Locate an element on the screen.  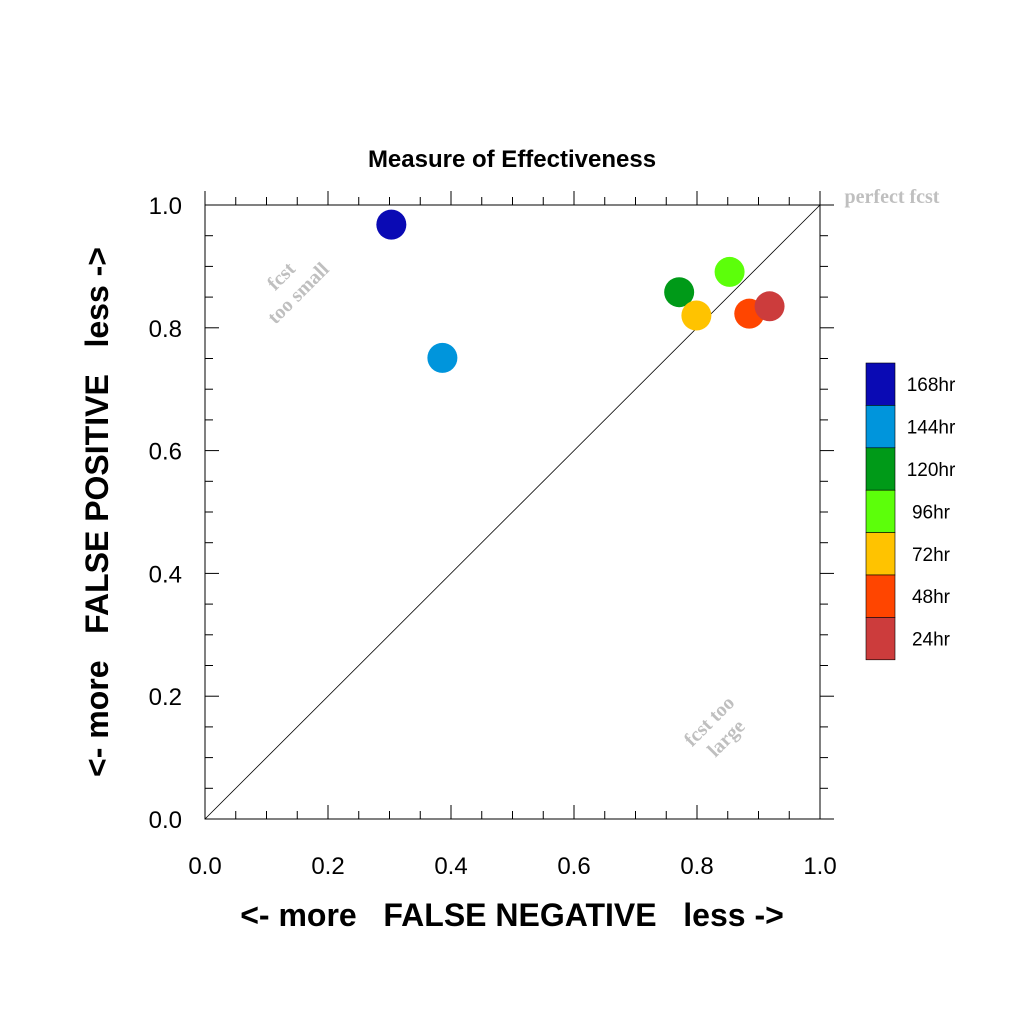
data-point-144hr is located at coordinates (442, 357).